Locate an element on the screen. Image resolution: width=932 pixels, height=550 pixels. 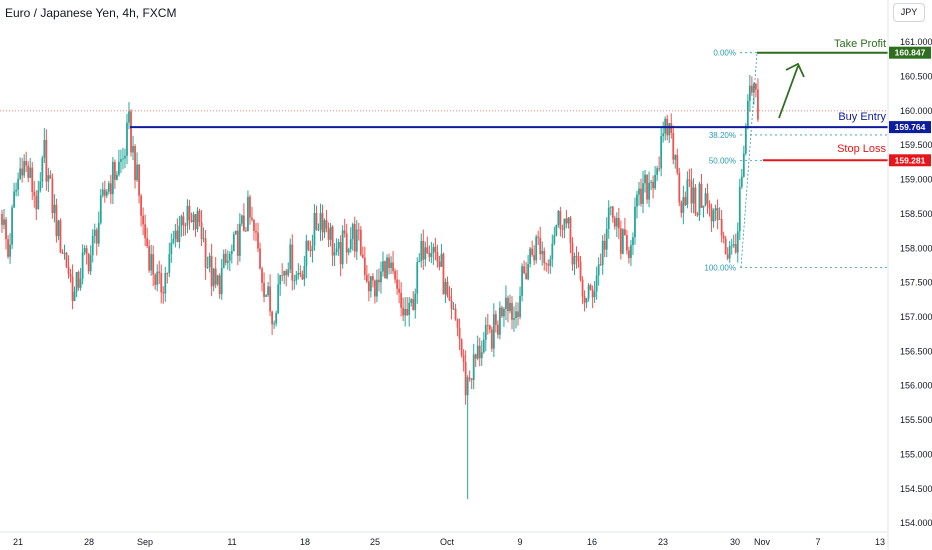
y-tick-label: 156.500 is located at coordinates (916, 351).